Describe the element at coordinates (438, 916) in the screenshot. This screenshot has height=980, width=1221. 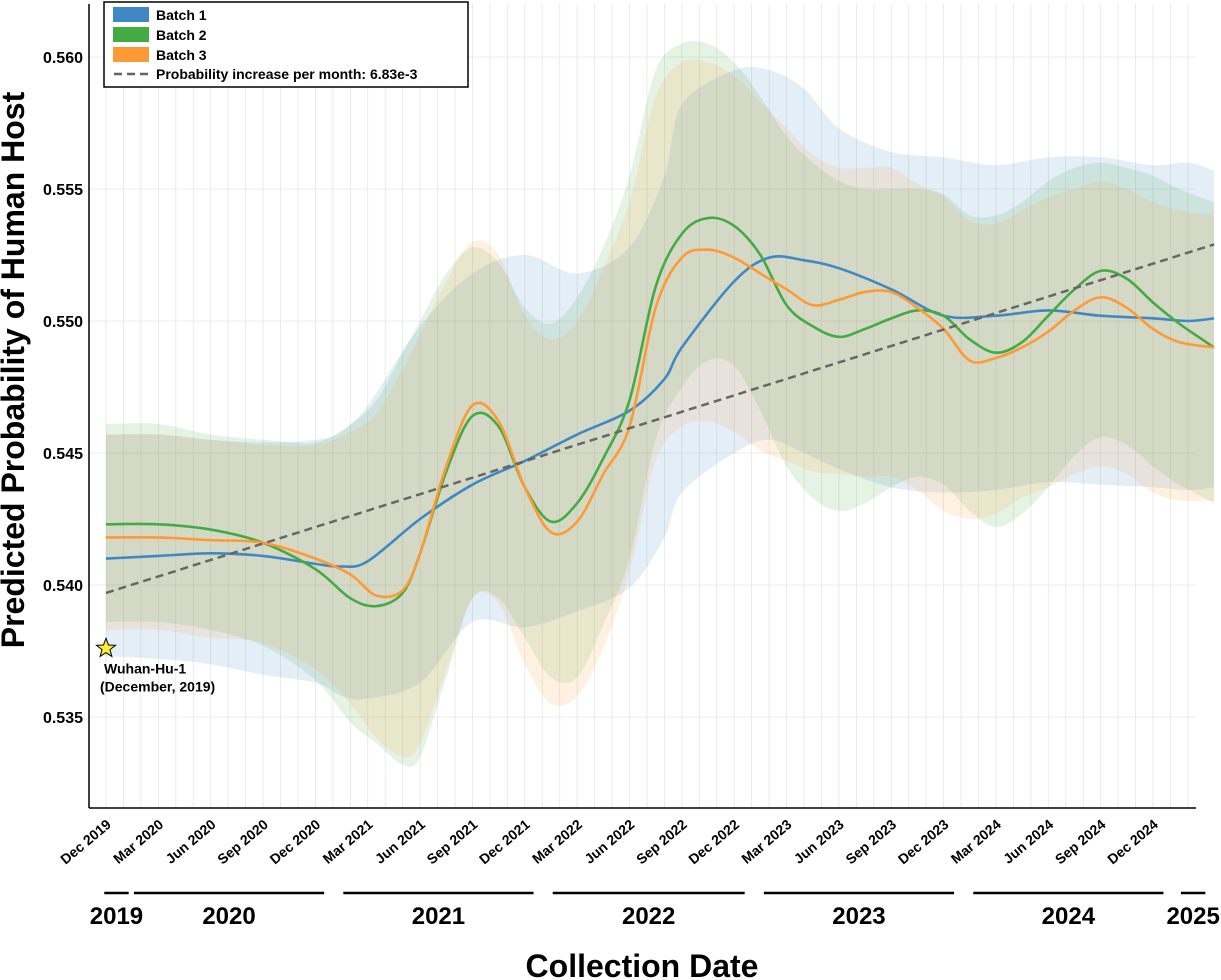
I see `year-label: 2021` at that location.